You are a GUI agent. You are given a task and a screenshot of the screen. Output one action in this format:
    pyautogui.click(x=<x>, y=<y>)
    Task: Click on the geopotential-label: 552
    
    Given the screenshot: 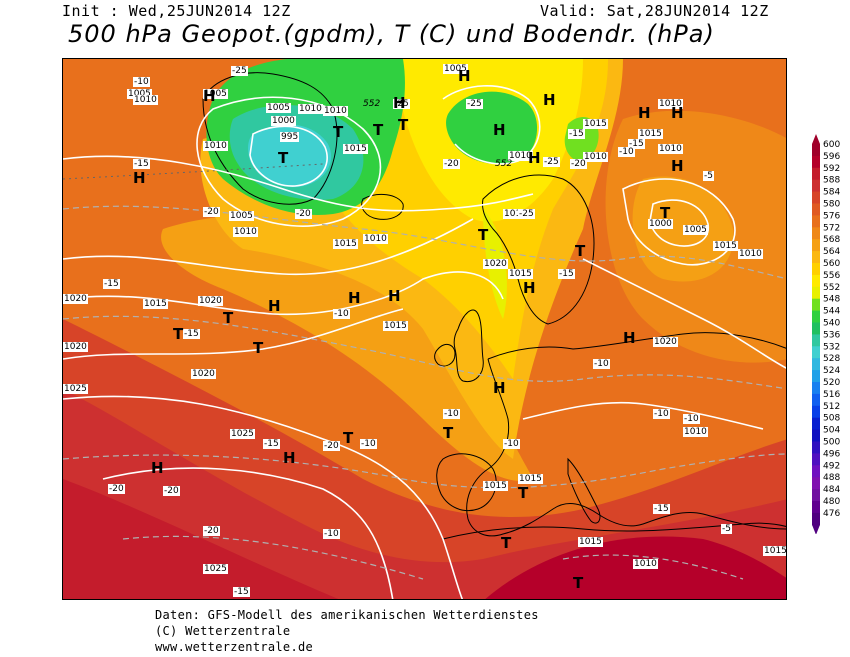 What is the action you would take?
    pyautogui.click(x=372, y=104)
    